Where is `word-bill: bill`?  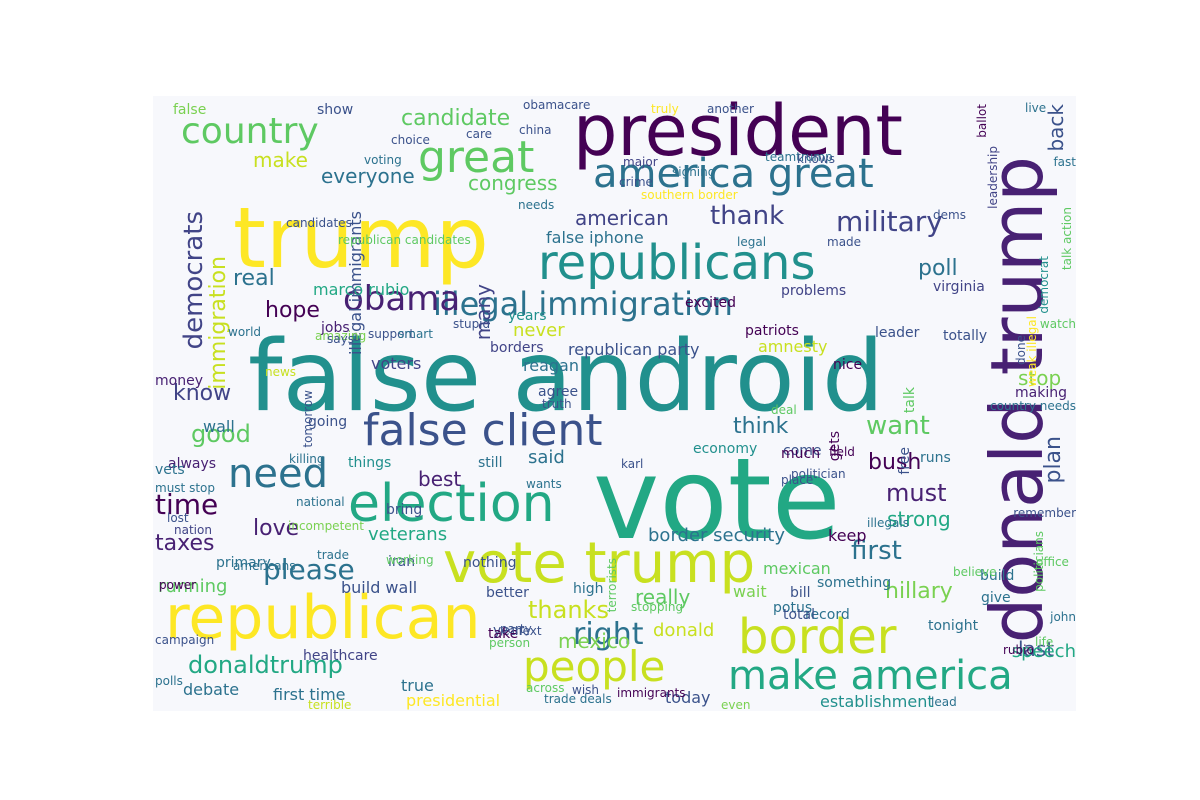
word-bill: bill is located at coordinates (800, 593).